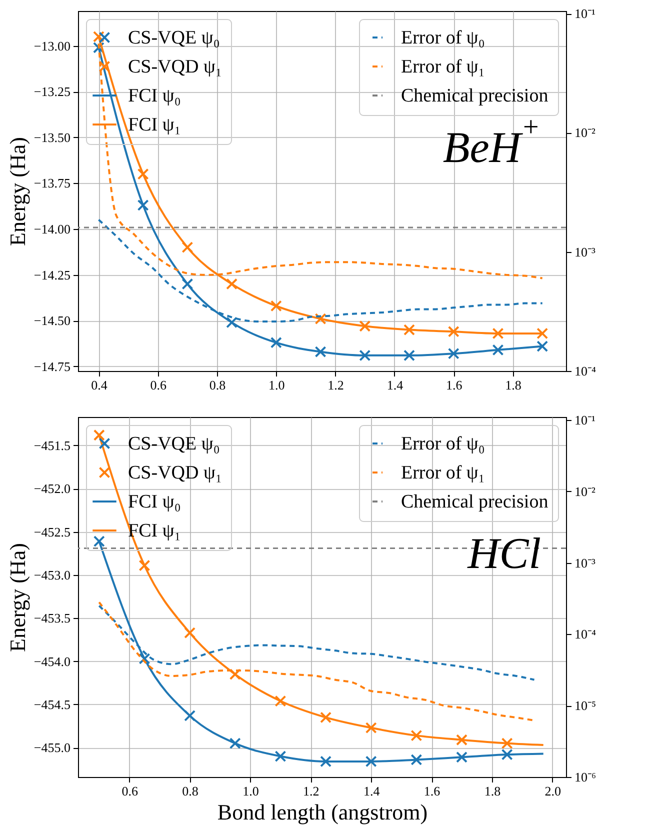 Image resolution: width=662 pixels, height=840 pixels. Describe the element at coordinates (52, 92) in the screenshot. I see `y-tick-label: −13.25` at that location.